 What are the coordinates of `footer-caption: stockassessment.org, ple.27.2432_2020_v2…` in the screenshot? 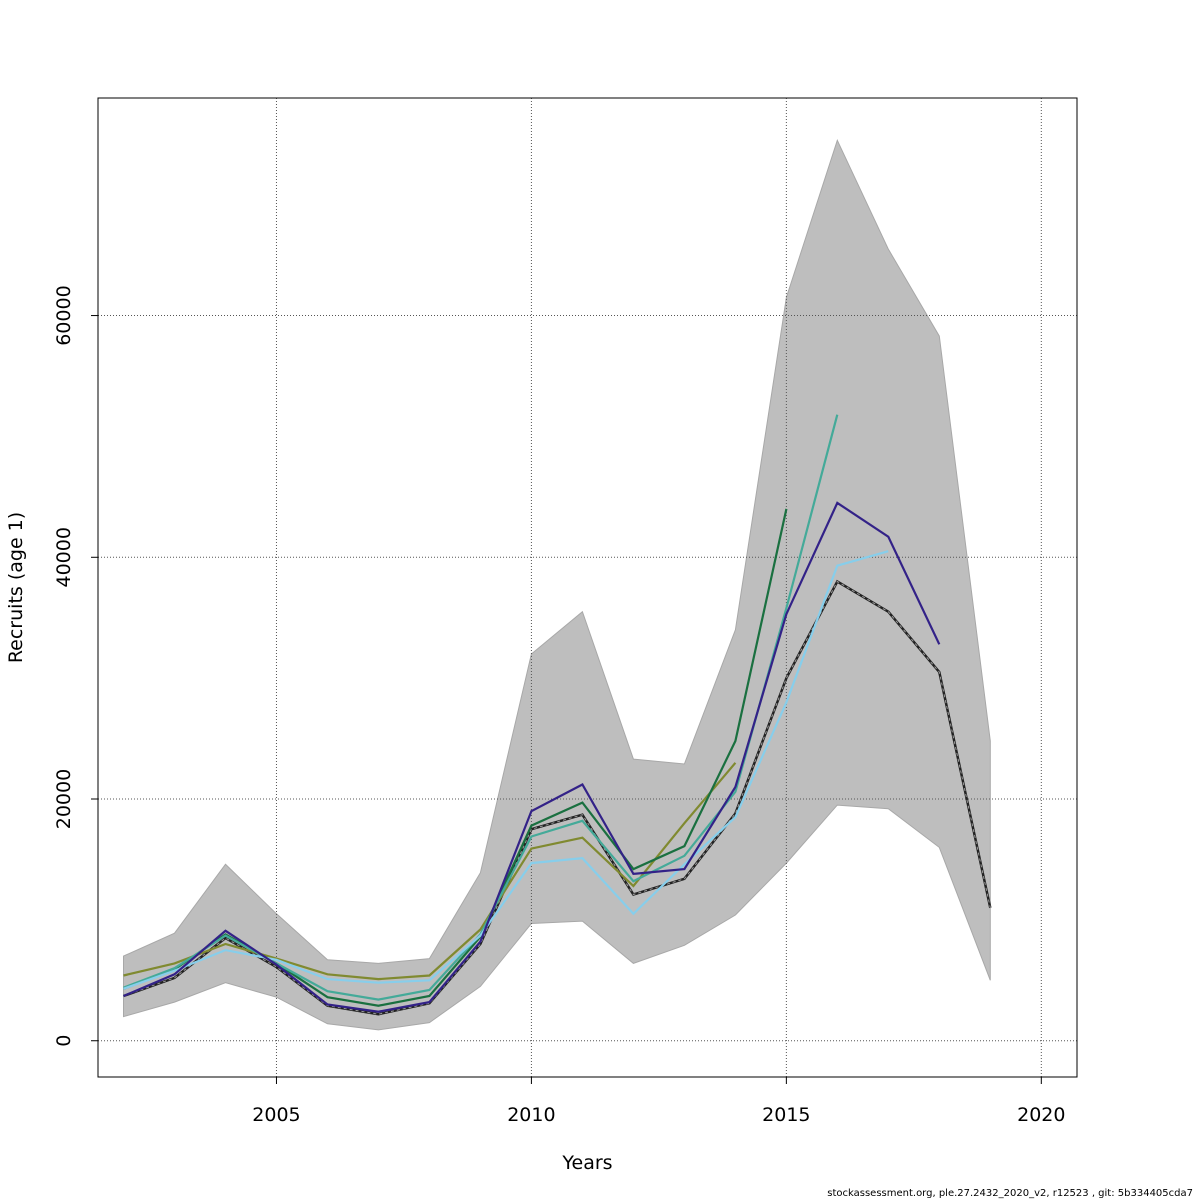 It's located at (1010, 1193).